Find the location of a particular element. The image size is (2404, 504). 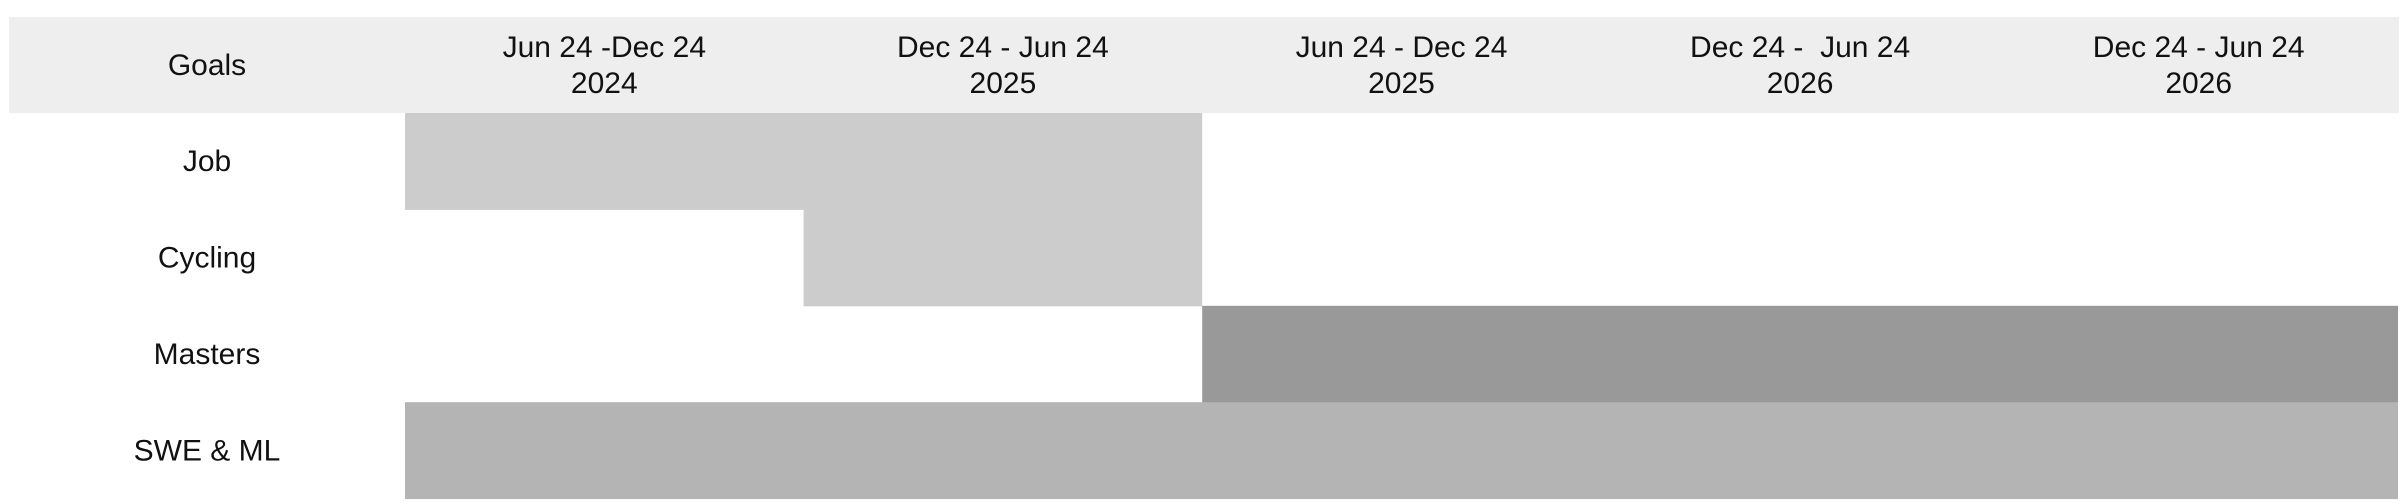

task-label: Cycling is located at coordinates (207, 258).